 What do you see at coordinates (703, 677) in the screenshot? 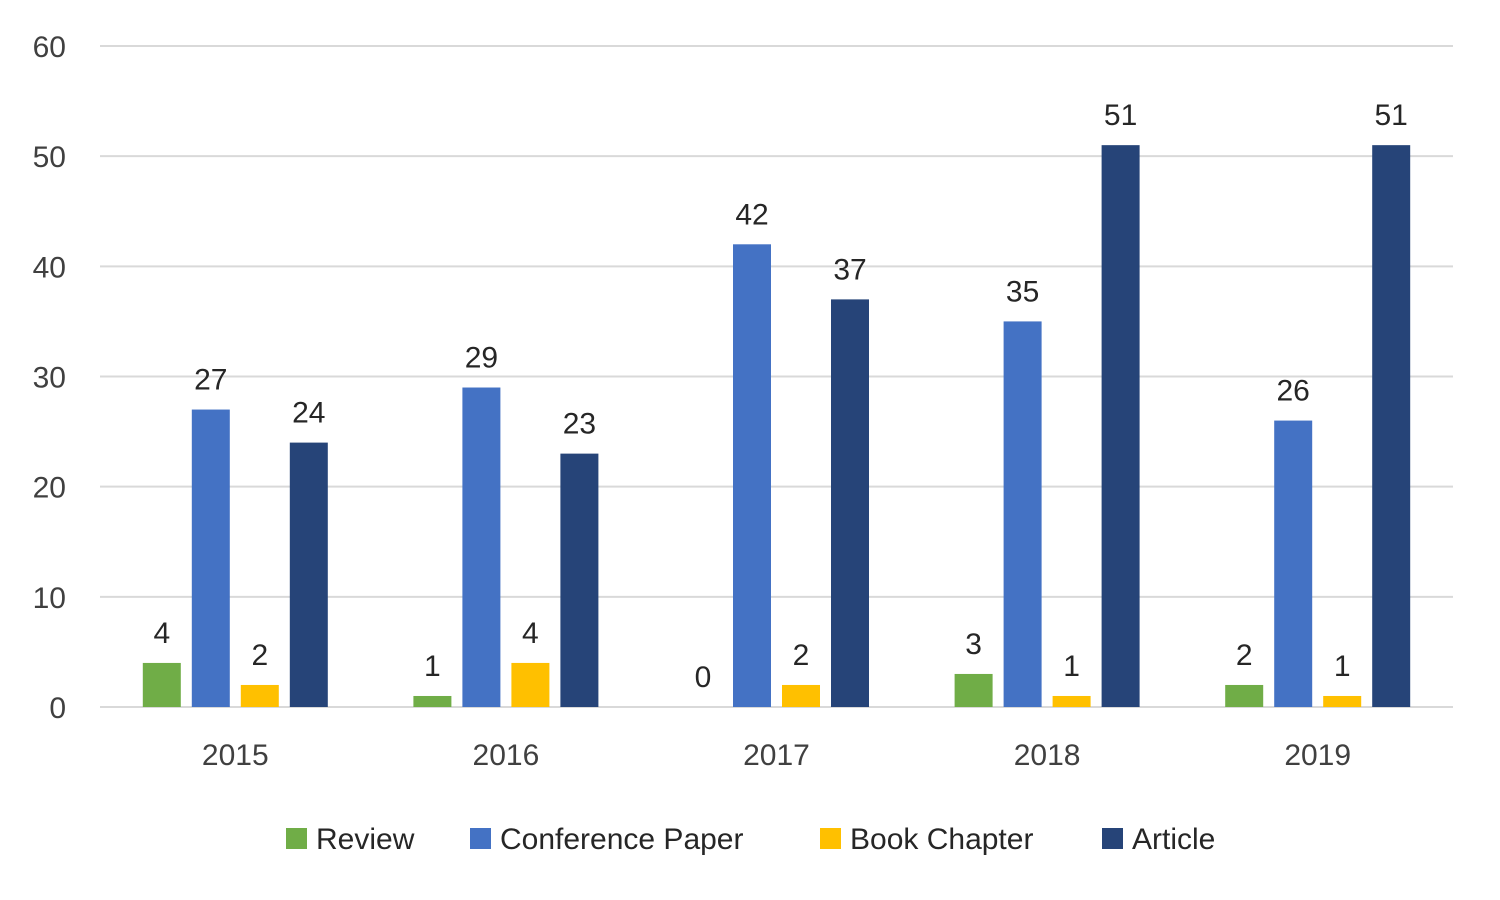
I see `data-label: 0` at bounding box center [703, 677].